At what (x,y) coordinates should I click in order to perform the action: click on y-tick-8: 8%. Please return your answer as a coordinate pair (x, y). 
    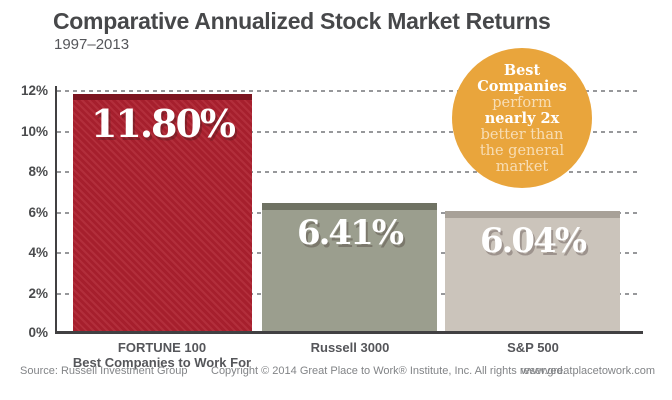
    Looking at the image, I should click on (38, 171).